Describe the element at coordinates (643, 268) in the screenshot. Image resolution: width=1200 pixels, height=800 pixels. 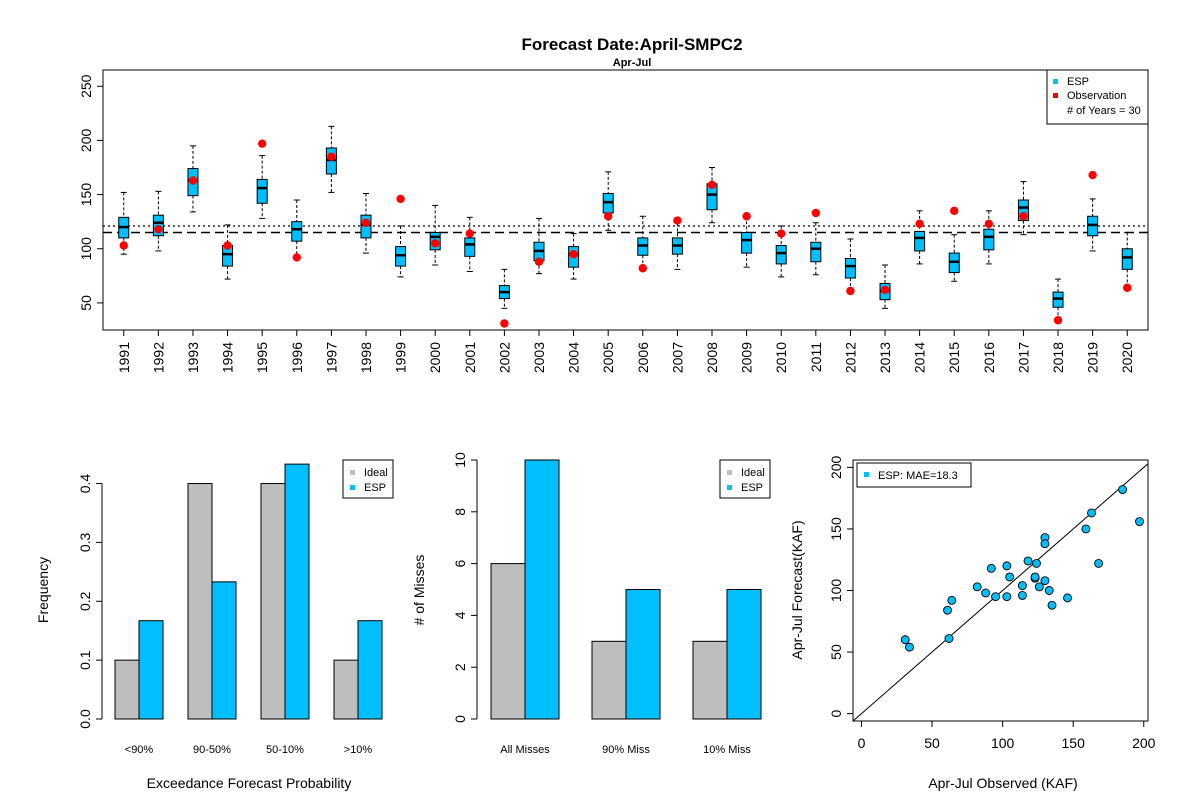
I see `observation-point-2006` at that location.